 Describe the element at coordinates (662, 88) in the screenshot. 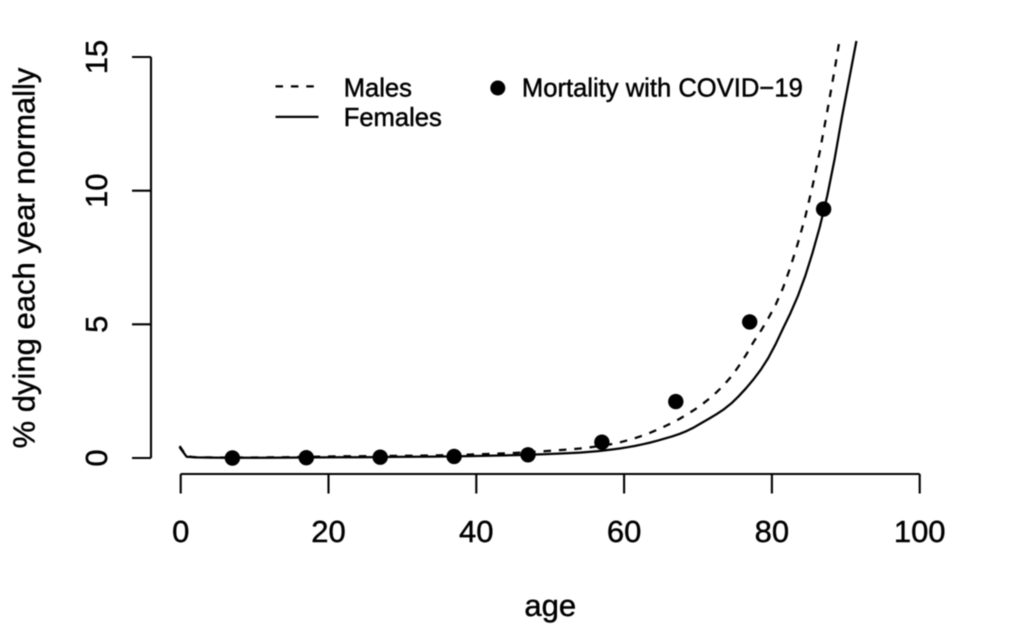

I see `svg-text: Mortality with COVID−19` at that location.